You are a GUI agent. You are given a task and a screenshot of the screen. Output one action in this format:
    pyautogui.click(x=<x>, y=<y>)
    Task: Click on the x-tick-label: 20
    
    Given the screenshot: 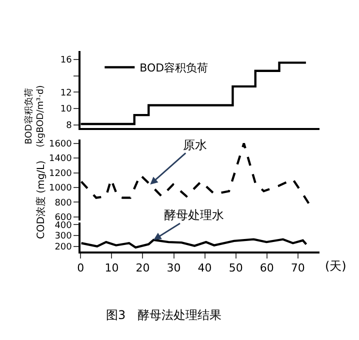 What is the action you would take?
    pyautogui.click(x=143, y=267)
    